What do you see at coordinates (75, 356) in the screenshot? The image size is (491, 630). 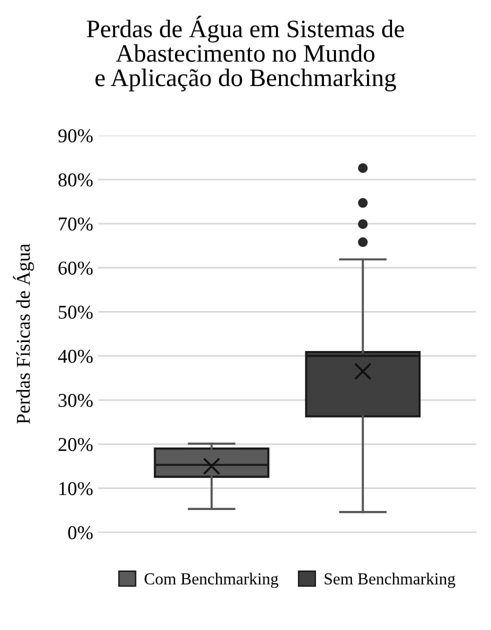 I see `y-tick-label: 40%` at bounding box center [75, 356].